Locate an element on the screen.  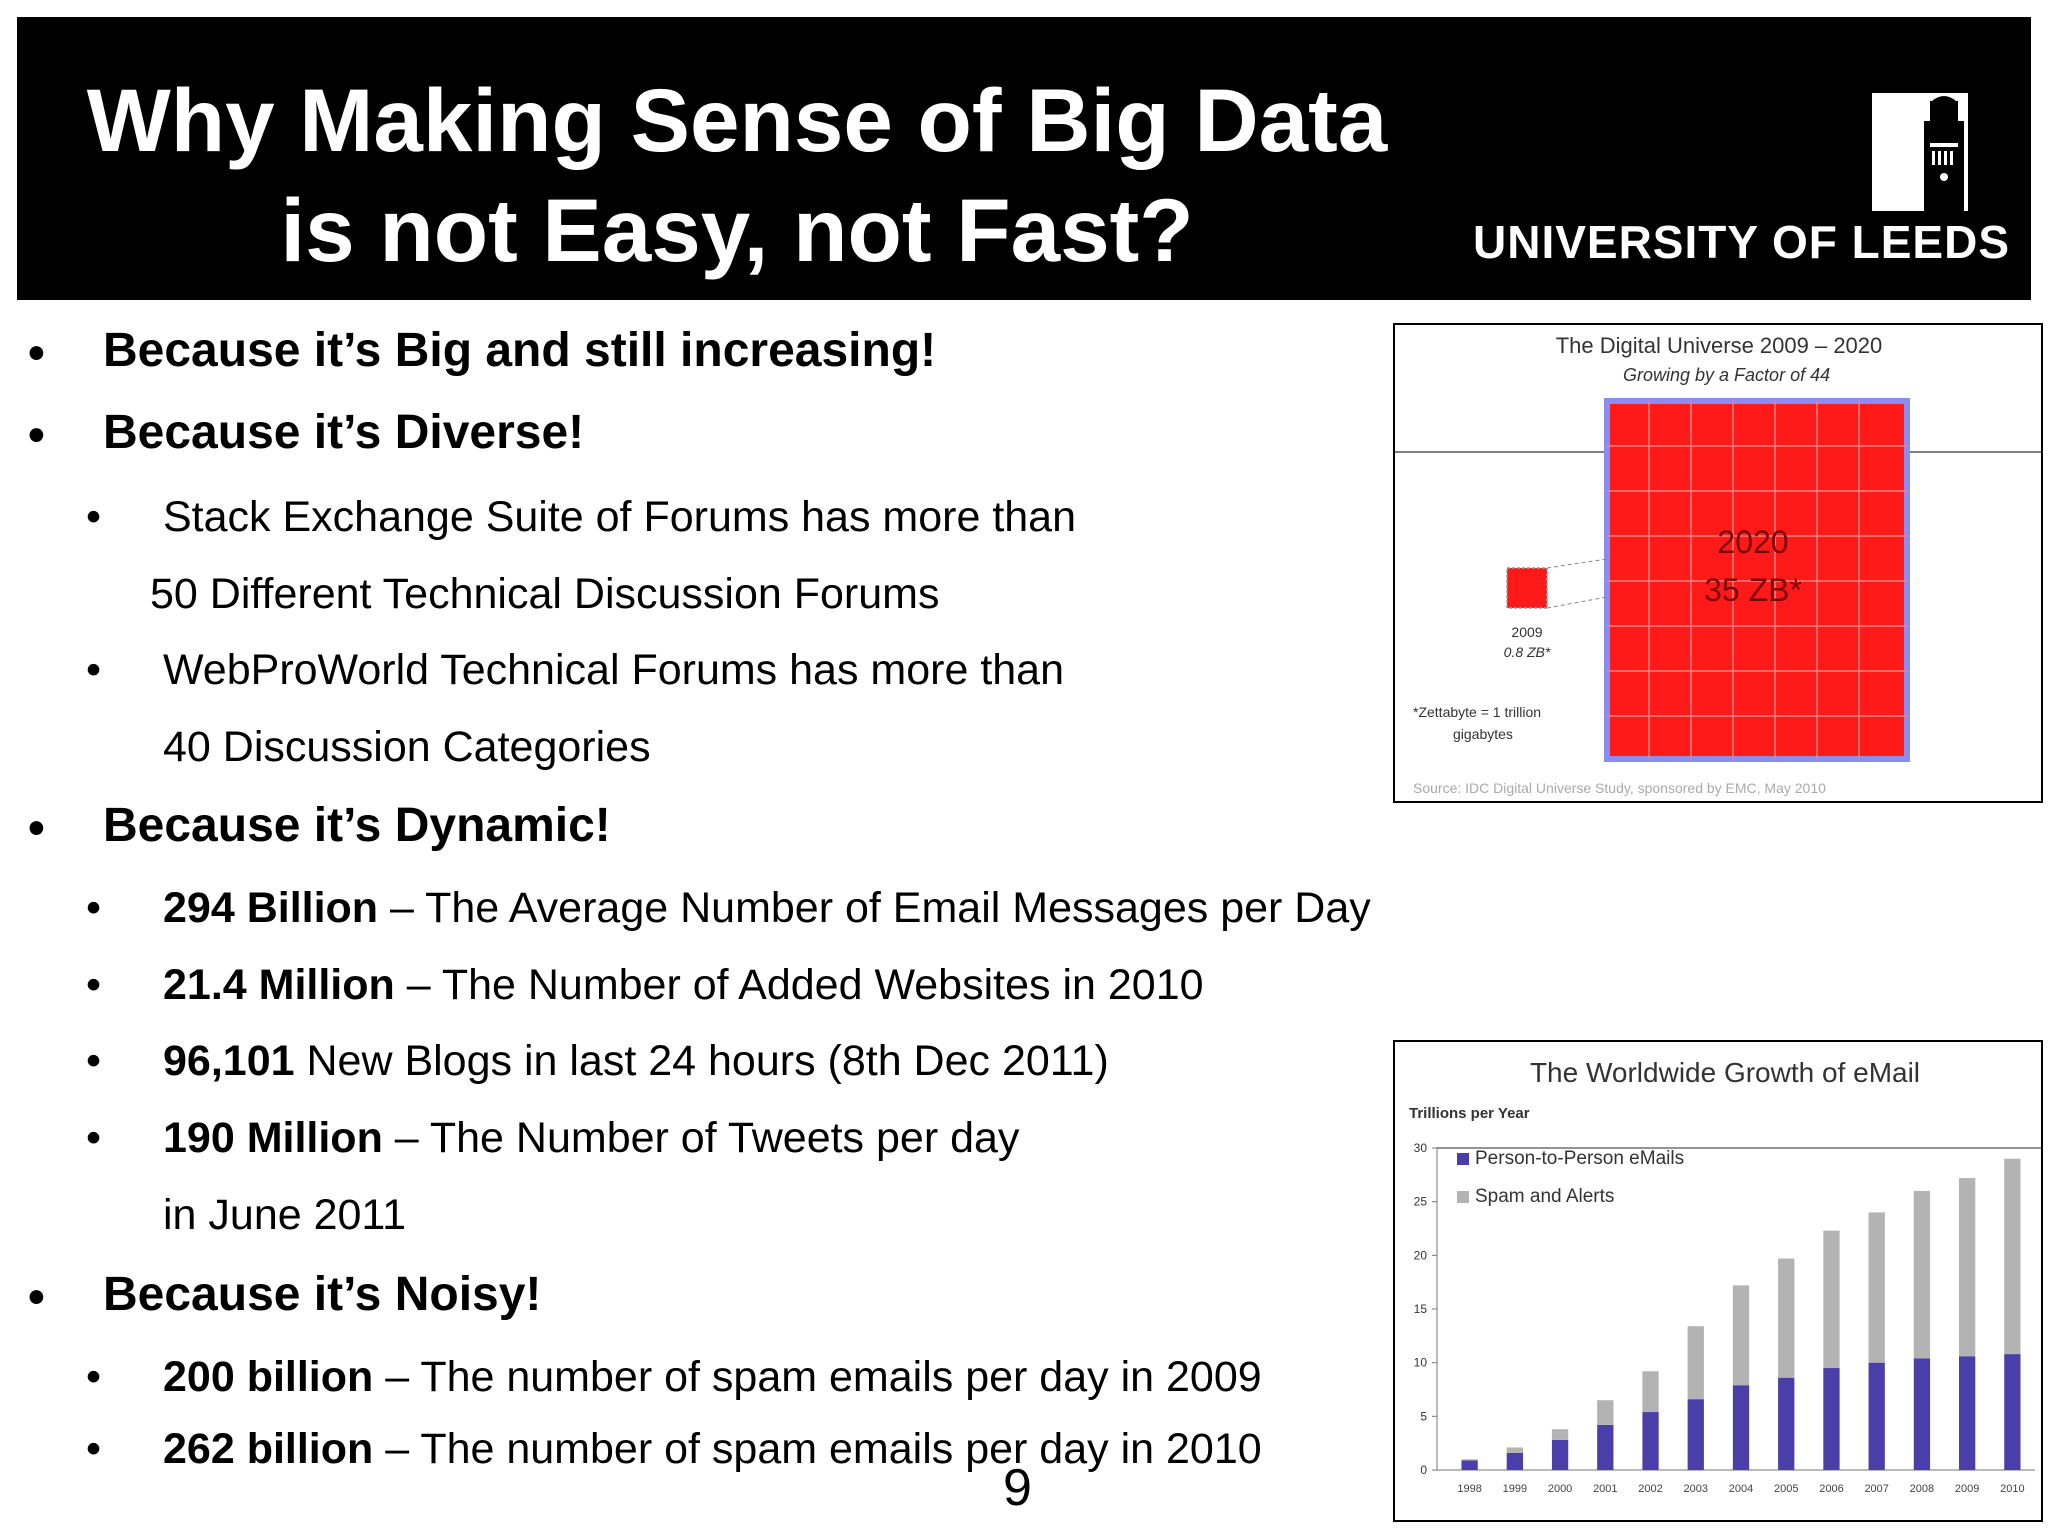
x-tick-label: 2005 is located at coordinates (1786, 1489).